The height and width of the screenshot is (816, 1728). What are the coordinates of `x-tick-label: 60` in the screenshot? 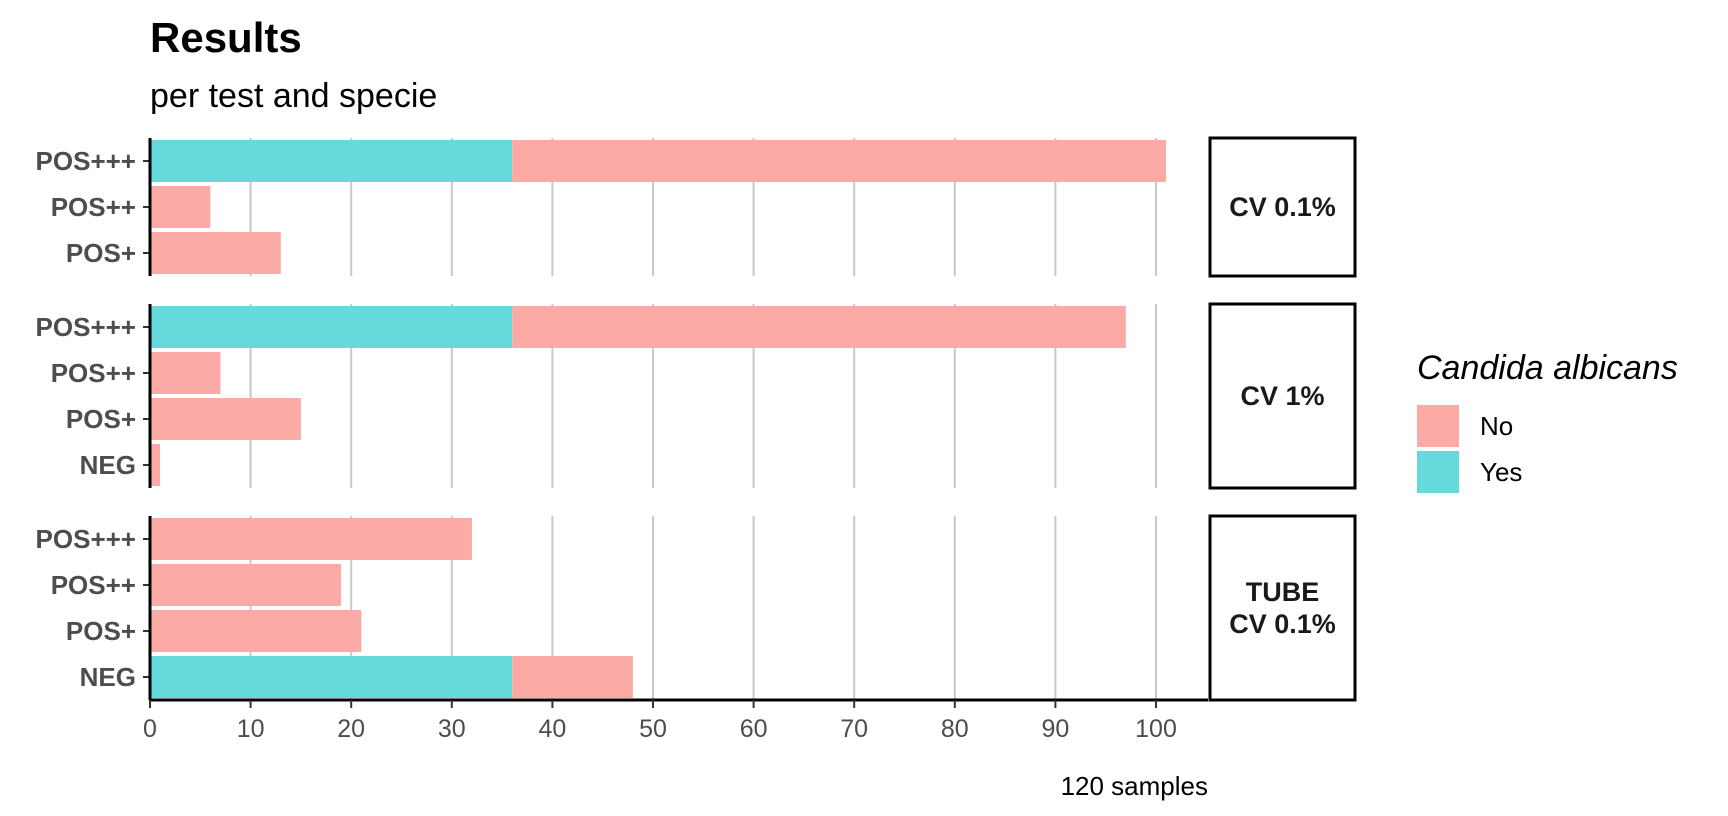 It's located at (754, 729).